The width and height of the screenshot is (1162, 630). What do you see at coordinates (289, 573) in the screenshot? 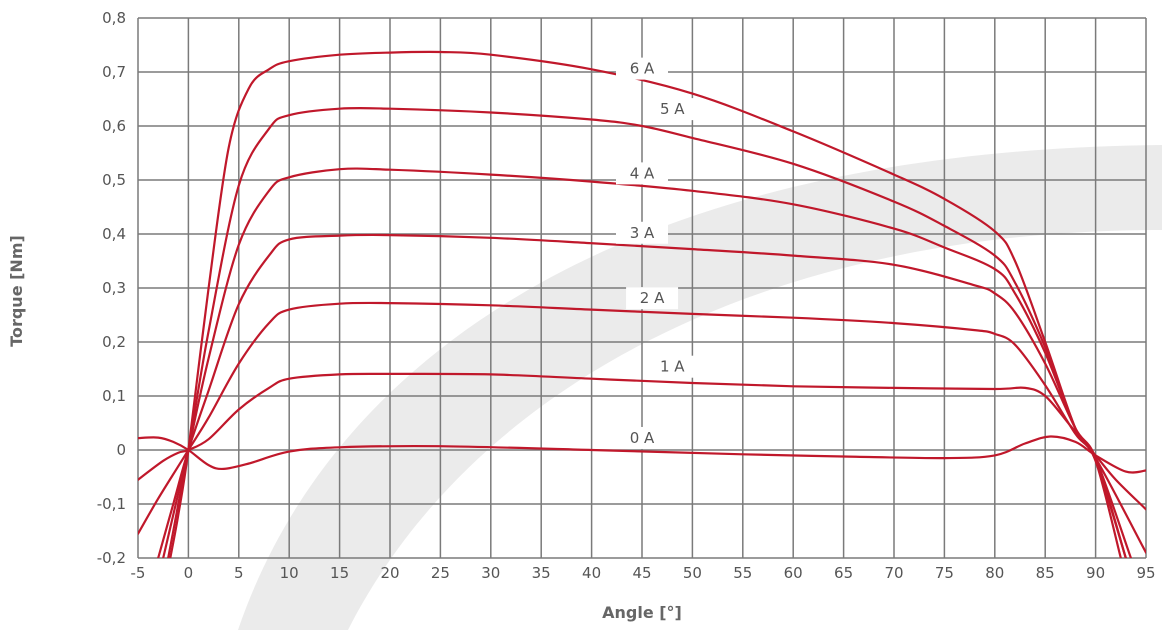
I see `x-tick-label: 10` at bounding box center [289, 573].